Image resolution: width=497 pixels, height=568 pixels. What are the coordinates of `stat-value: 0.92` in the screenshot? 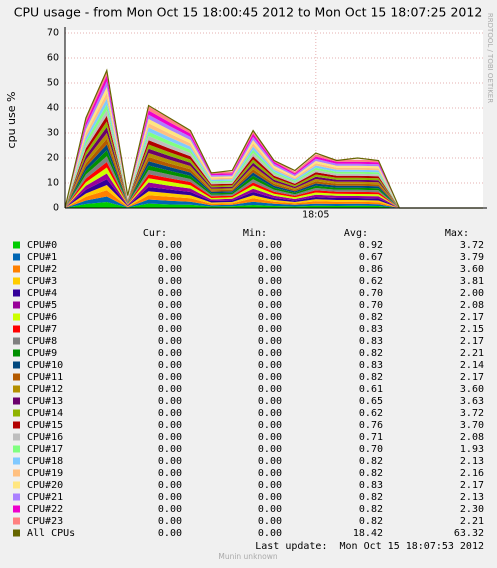 It's located at (371, 245).